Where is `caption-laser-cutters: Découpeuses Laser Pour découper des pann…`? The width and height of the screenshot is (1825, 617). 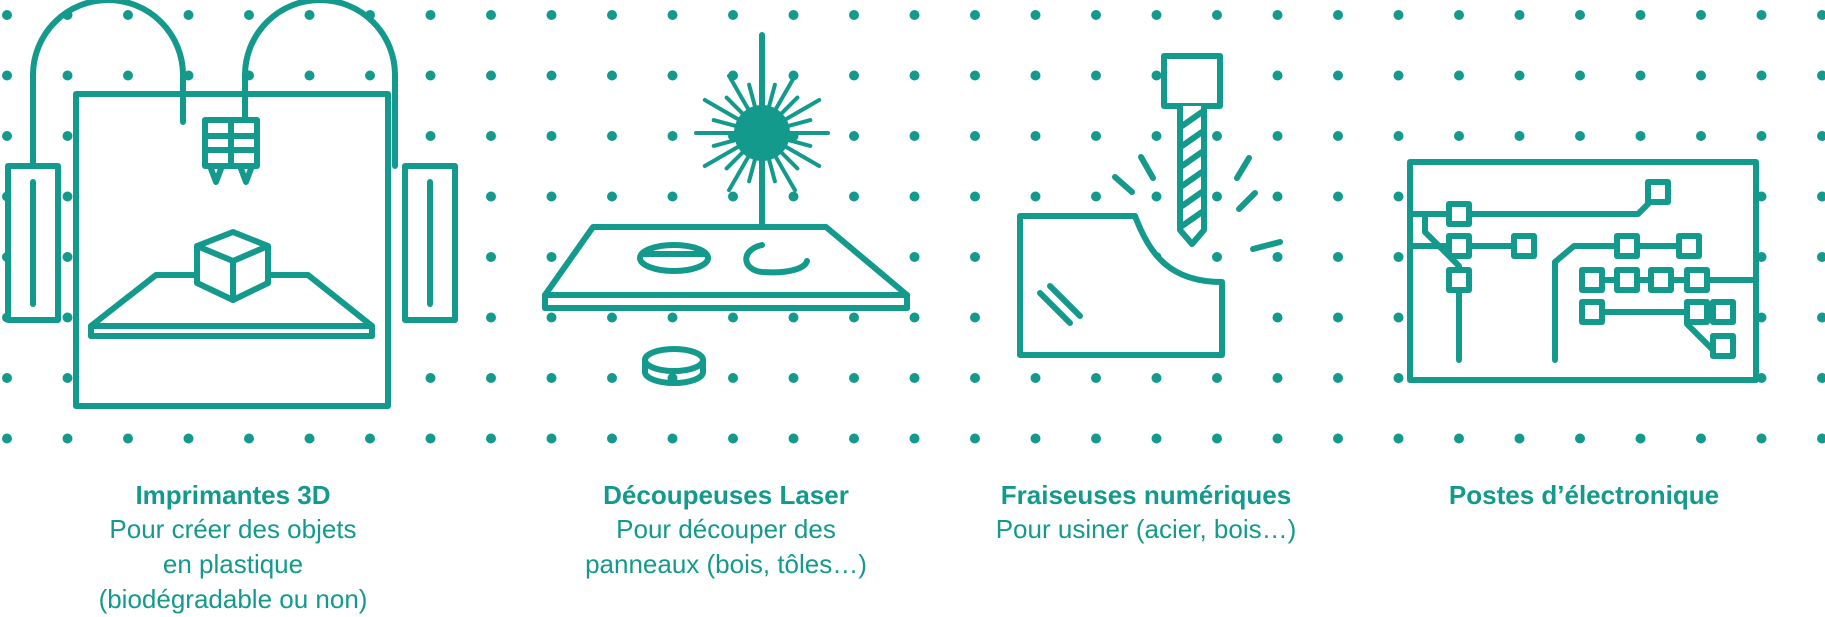
caption-laser-cutters: Découpeuses Laser Pour découper des pann… is located at coordinates (726, 530).